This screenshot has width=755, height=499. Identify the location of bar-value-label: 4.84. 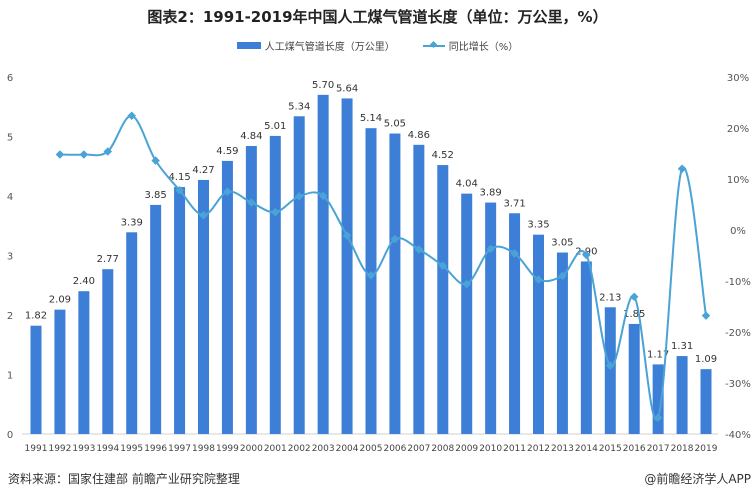
(251, 136).